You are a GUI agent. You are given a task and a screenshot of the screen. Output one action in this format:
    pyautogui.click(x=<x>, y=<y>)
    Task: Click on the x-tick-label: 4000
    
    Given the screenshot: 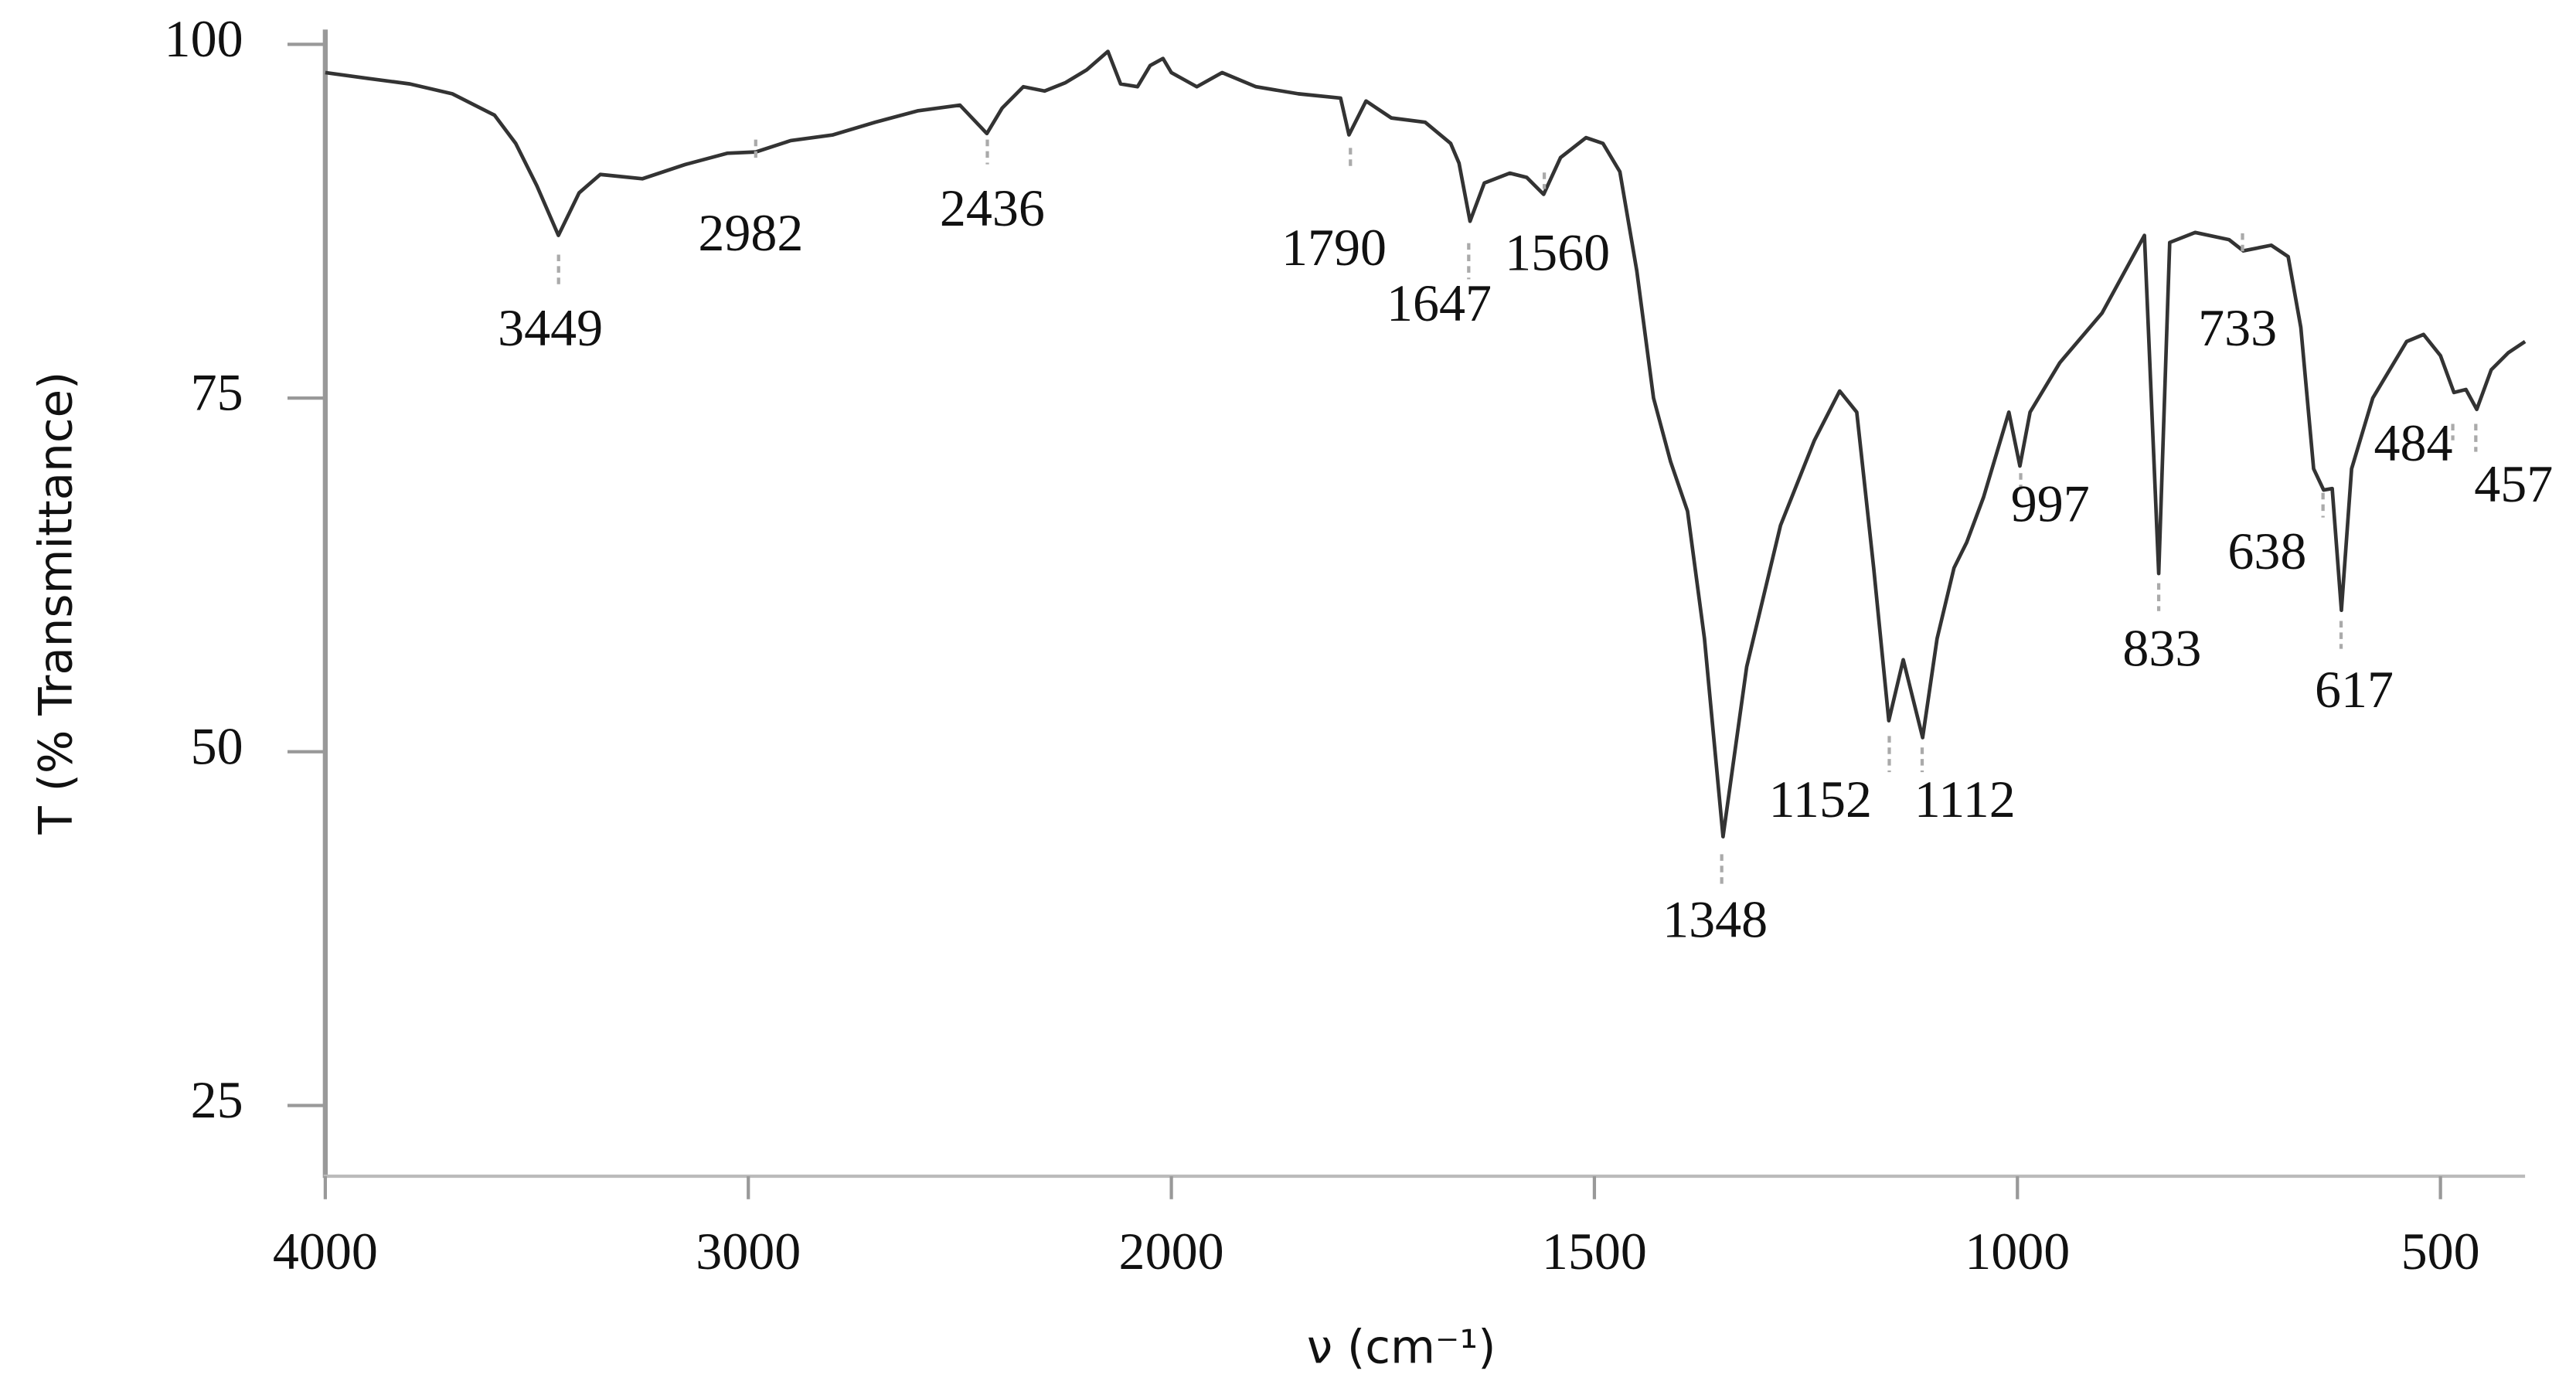 What is the action you would take?
    pyautogui.click(x=325, y=1252)
    